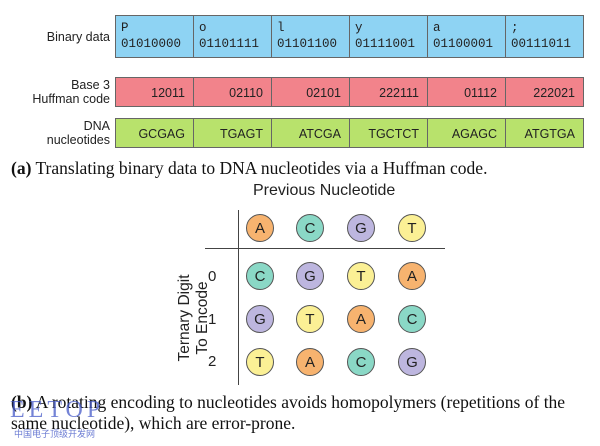  Describe the element at coordinates (260, 228) in the screenshot. I see `header-nucleotide: A` at that location.